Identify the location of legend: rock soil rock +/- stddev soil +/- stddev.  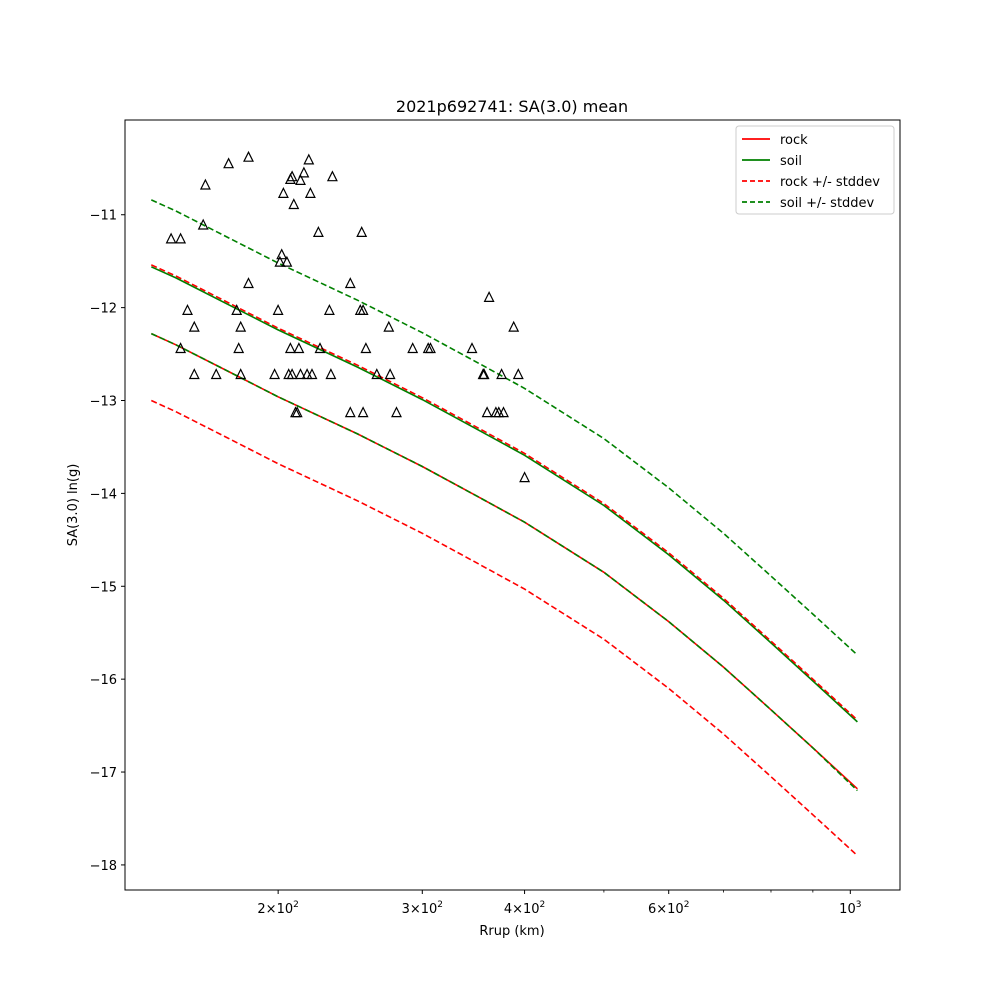
(815, 170).